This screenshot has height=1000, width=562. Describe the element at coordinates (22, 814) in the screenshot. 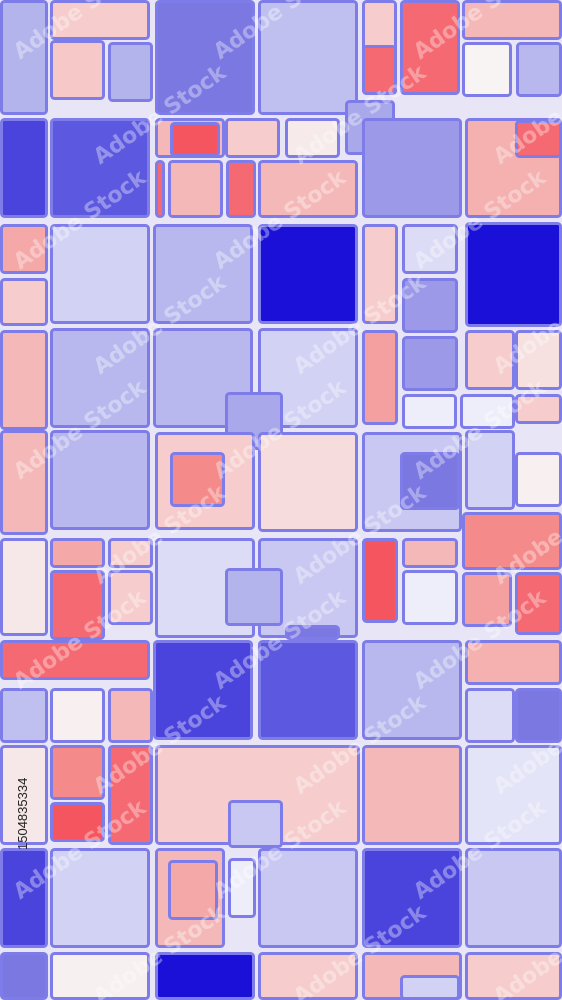

I see `image-id: 1504835334` at that location.